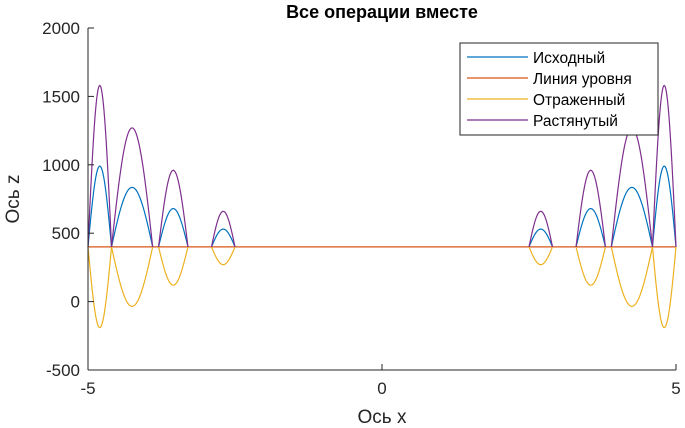 This screenshot has width=685, height=428. What do you see at coordinates (13, 199) in the screenshot?
I see `y-axis-label: Ось z` at bounding box center [13, 199].